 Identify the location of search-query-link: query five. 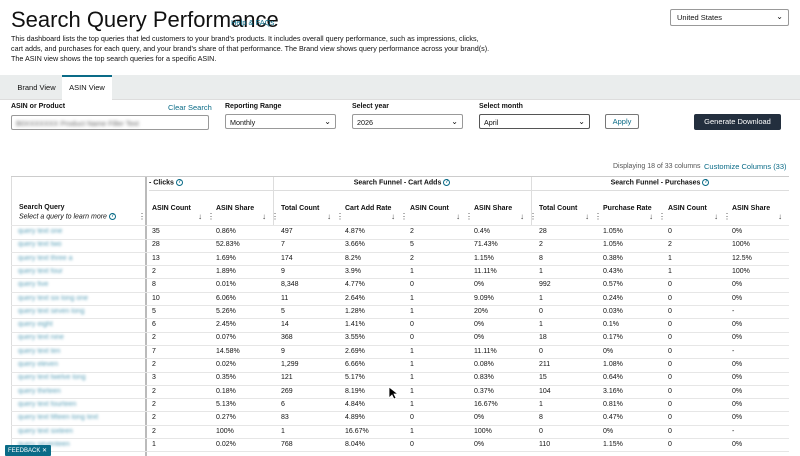
(33, 285).